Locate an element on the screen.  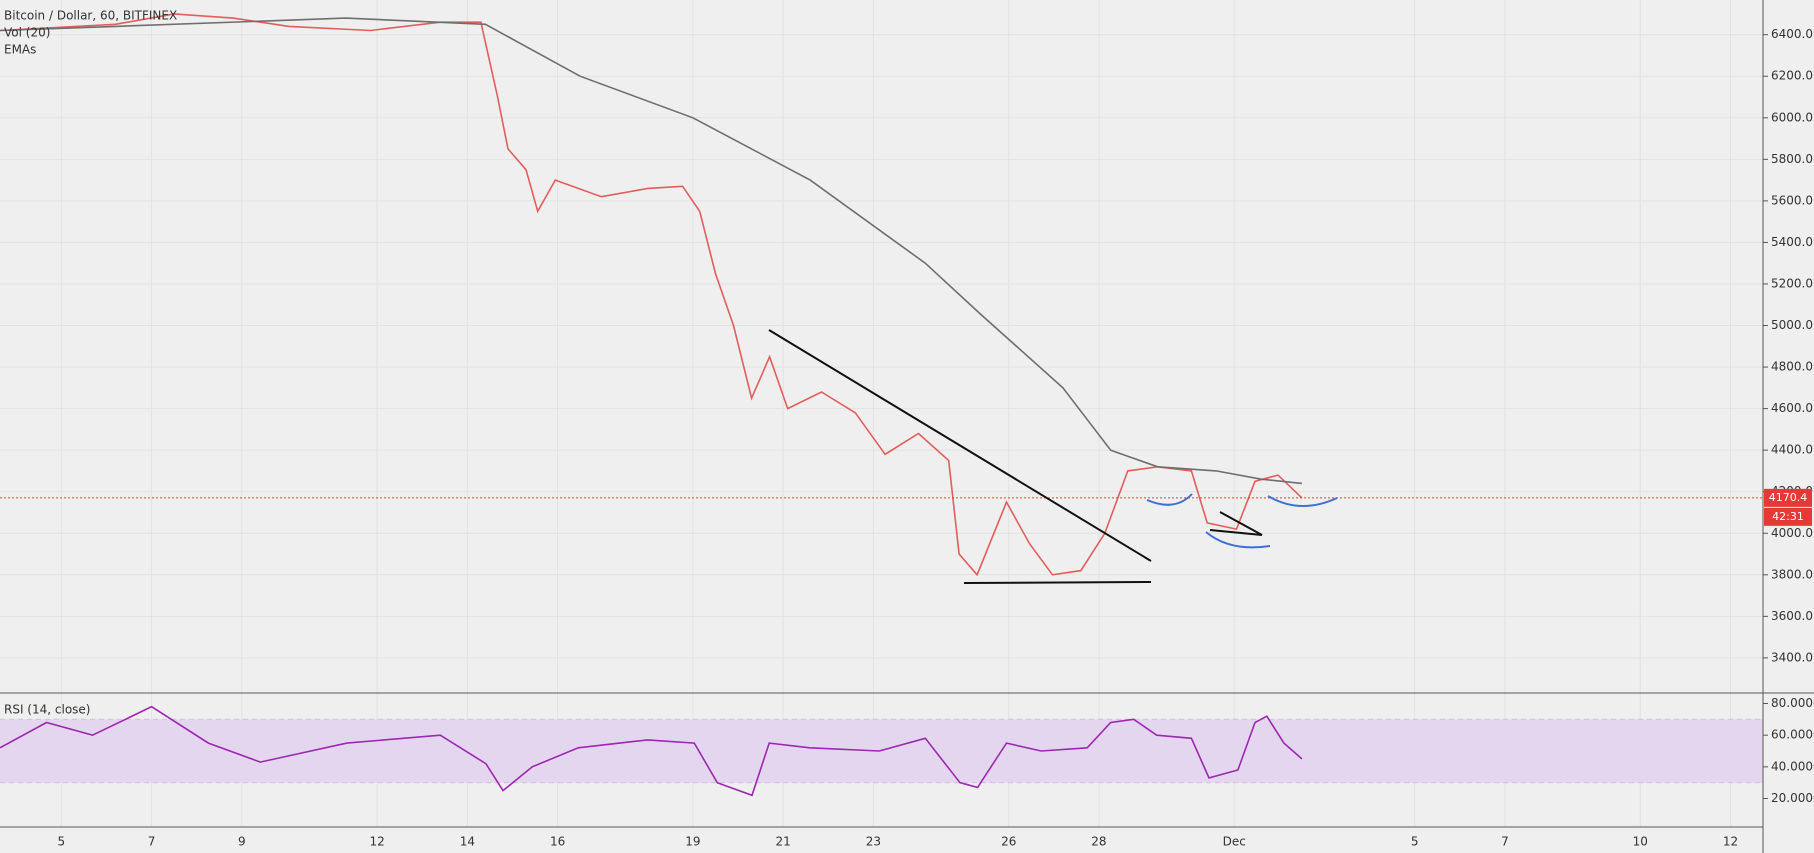
x-tick-label: 21 is located at coordinates (783, 842).